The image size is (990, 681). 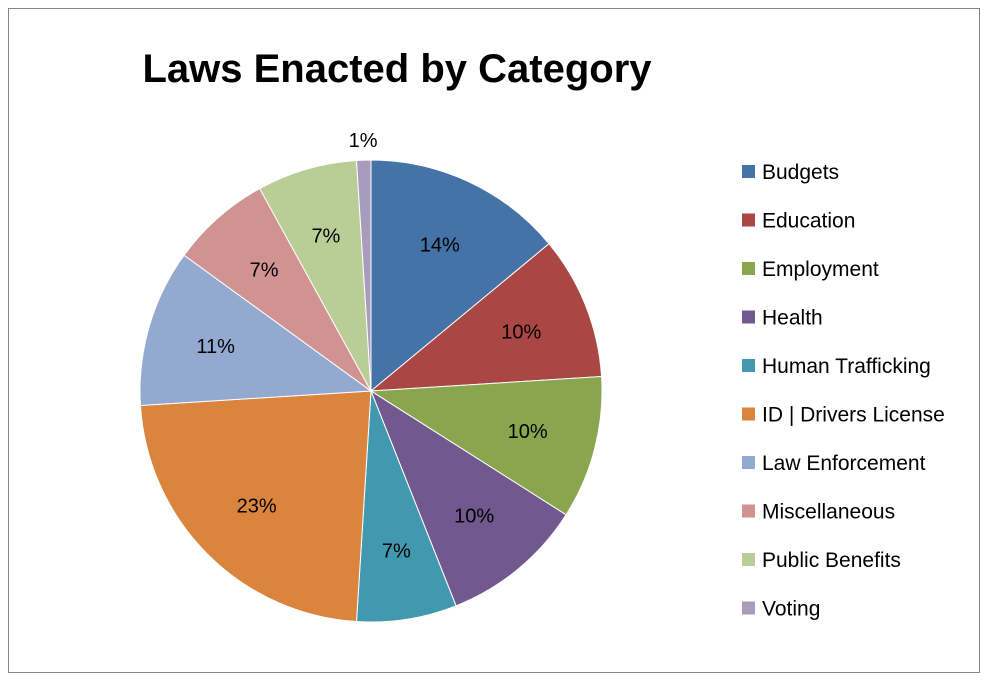 I want to click on data-label-miscellaneous: 7%, so click(x=264, y=271).